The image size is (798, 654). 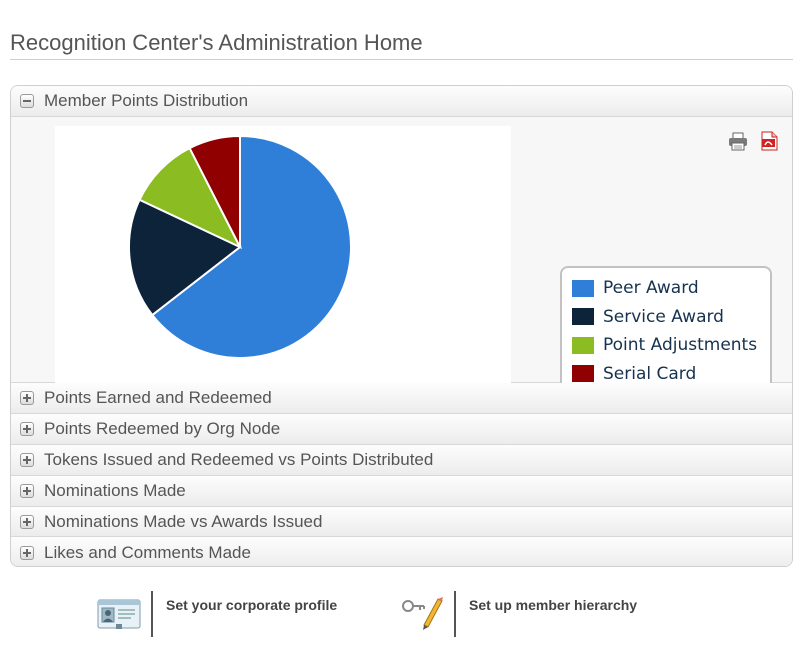 What do you see at coordinates (651, 288) in the screenshot?
I see `legend-label: Peer Award` at bounding box center [651, 288].